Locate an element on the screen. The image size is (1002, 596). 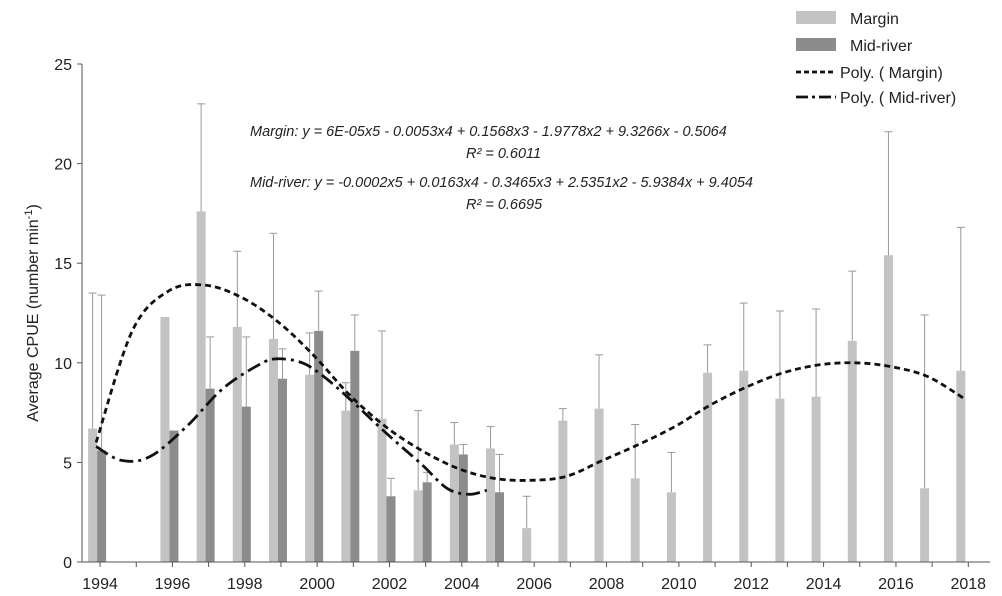
y-tick-label: 10 is located at coordinates (63, 364).